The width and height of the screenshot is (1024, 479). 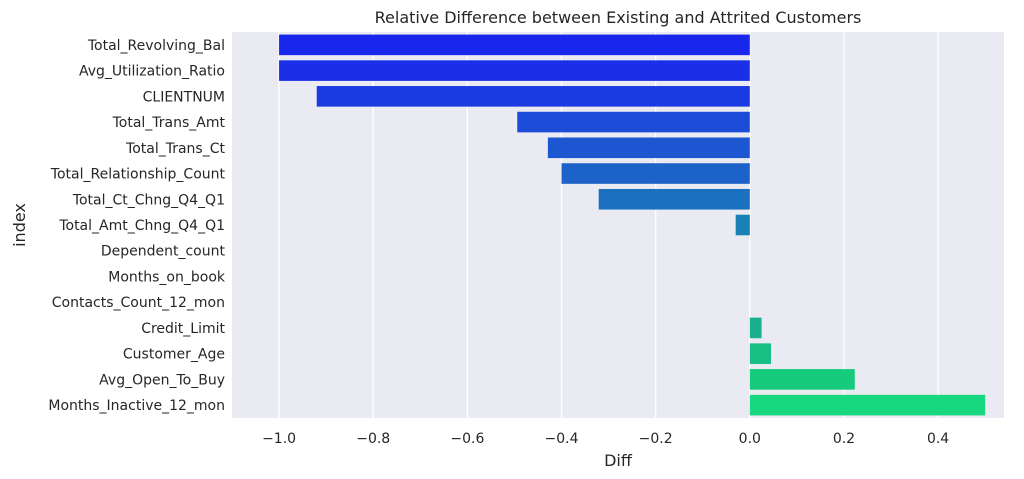 I want to click on y-tick-label: Customer_Age, so click(x=174, y=355).